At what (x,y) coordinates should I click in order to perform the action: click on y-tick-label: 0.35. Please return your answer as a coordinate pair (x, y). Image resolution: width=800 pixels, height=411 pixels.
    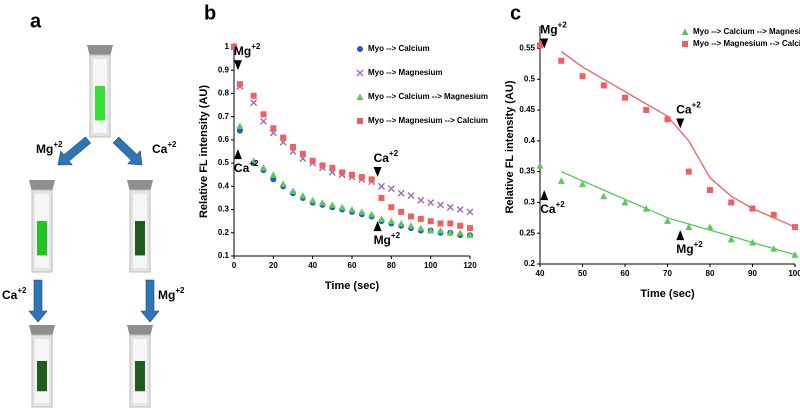
    Looking at the image, I should click on (527, 171).